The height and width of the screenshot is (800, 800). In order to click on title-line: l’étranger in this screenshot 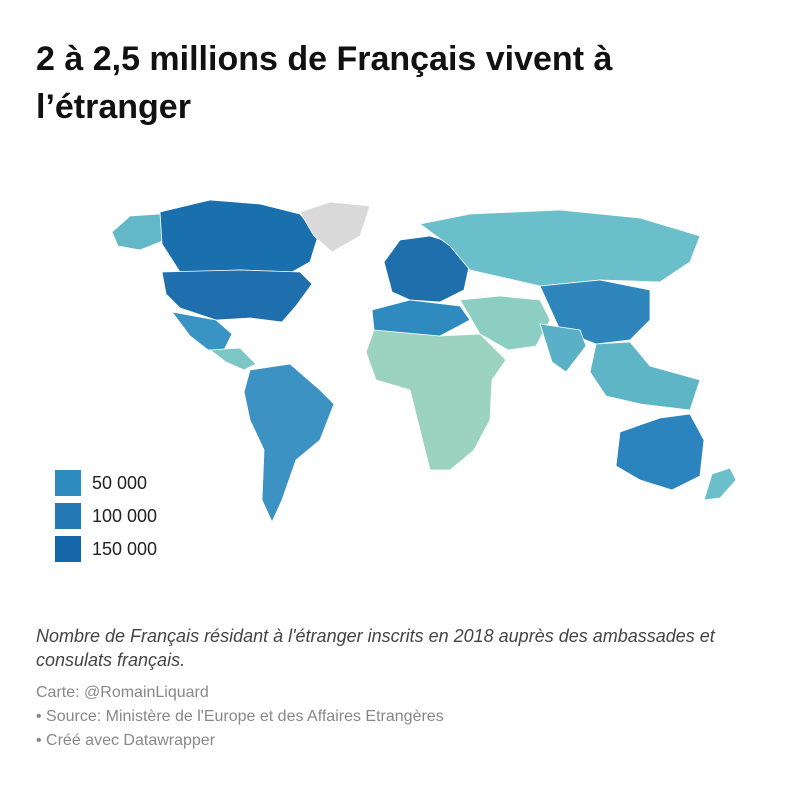, I will do `click(113, 107)`.